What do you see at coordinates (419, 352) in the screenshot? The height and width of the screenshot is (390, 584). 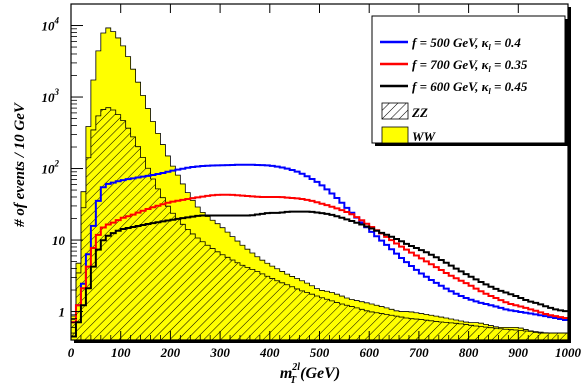 I see `x-tick-label: 700` at bounding box center [419, 352].